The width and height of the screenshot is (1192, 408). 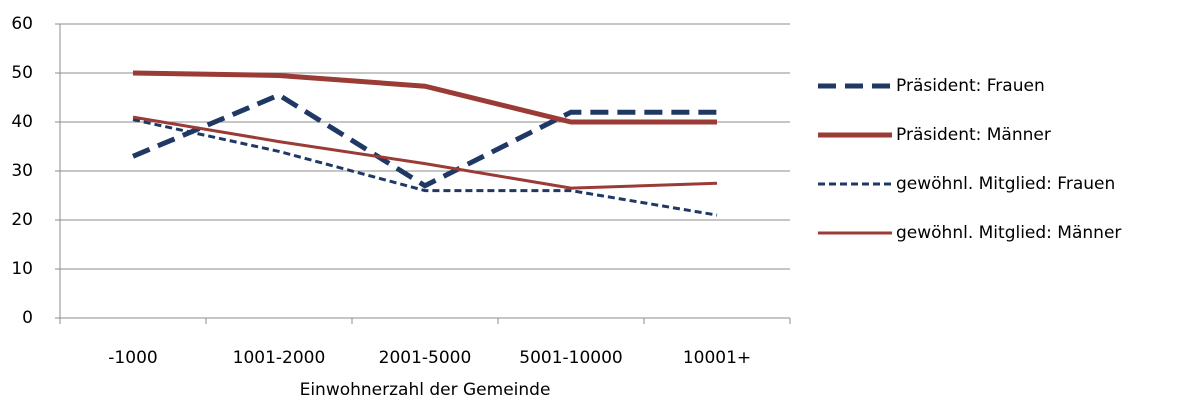 What do you see at coordinates (22, 24) in the screenshot?
I see `y-tick-label: 60` at bounding box center [22, 24].